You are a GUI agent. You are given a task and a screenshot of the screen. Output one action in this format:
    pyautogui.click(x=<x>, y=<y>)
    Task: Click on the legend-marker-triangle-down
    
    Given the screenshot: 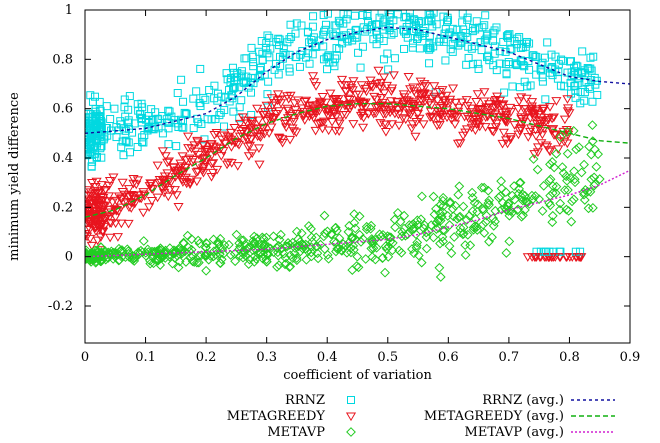 What is the action you would take?
    pyautogui.click(x=351, y=417)
    